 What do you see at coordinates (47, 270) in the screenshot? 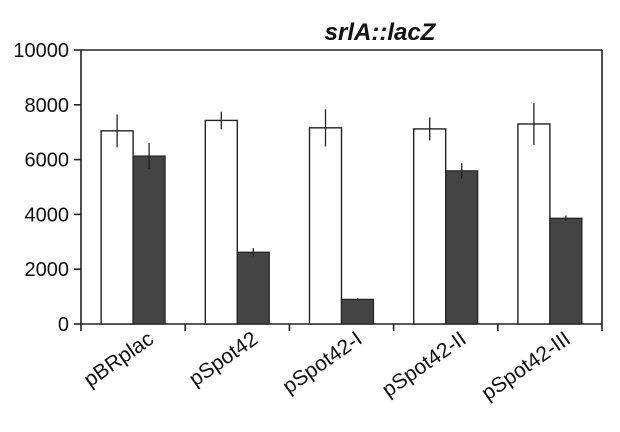
I see `y-tick-label: 2000` at bounding box center [47, 270].